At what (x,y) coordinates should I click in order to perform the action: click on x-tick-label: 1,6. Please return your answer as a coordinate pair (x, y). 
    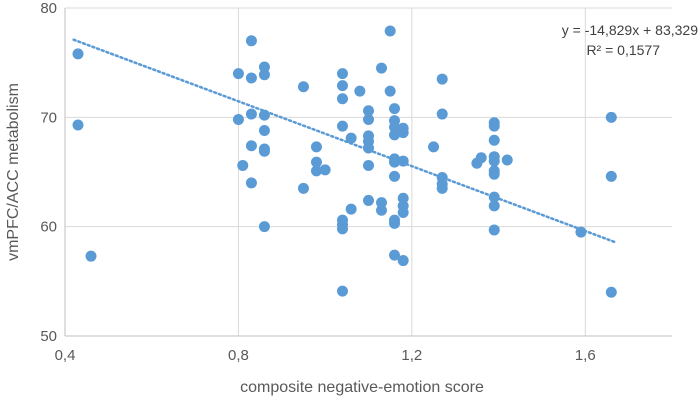
    Looking at the image, I should click on (585, 355).